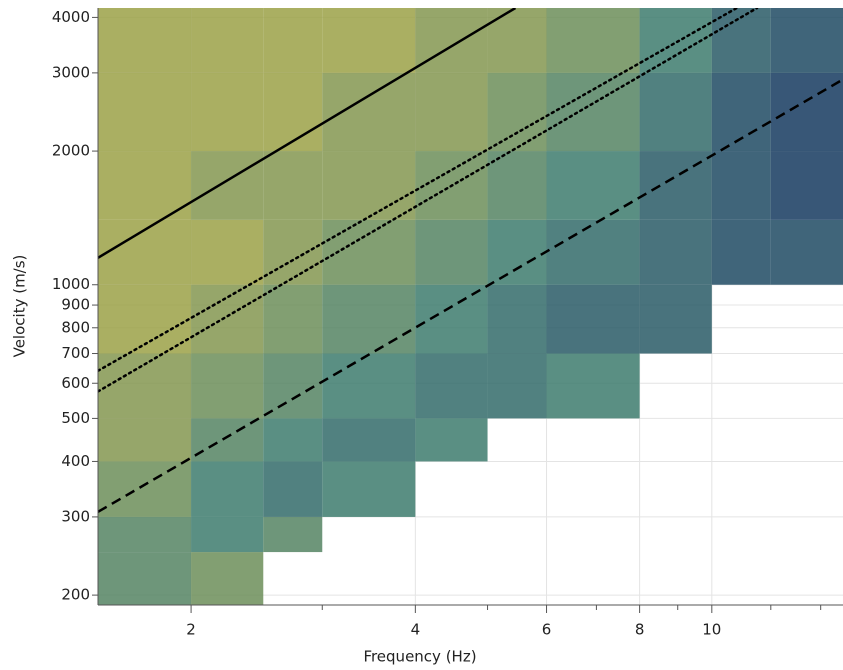  What do you see at coordinates (547, 630) in the screenshot?
I see `x-tick-label: 6` at bounding box center [547, 630].